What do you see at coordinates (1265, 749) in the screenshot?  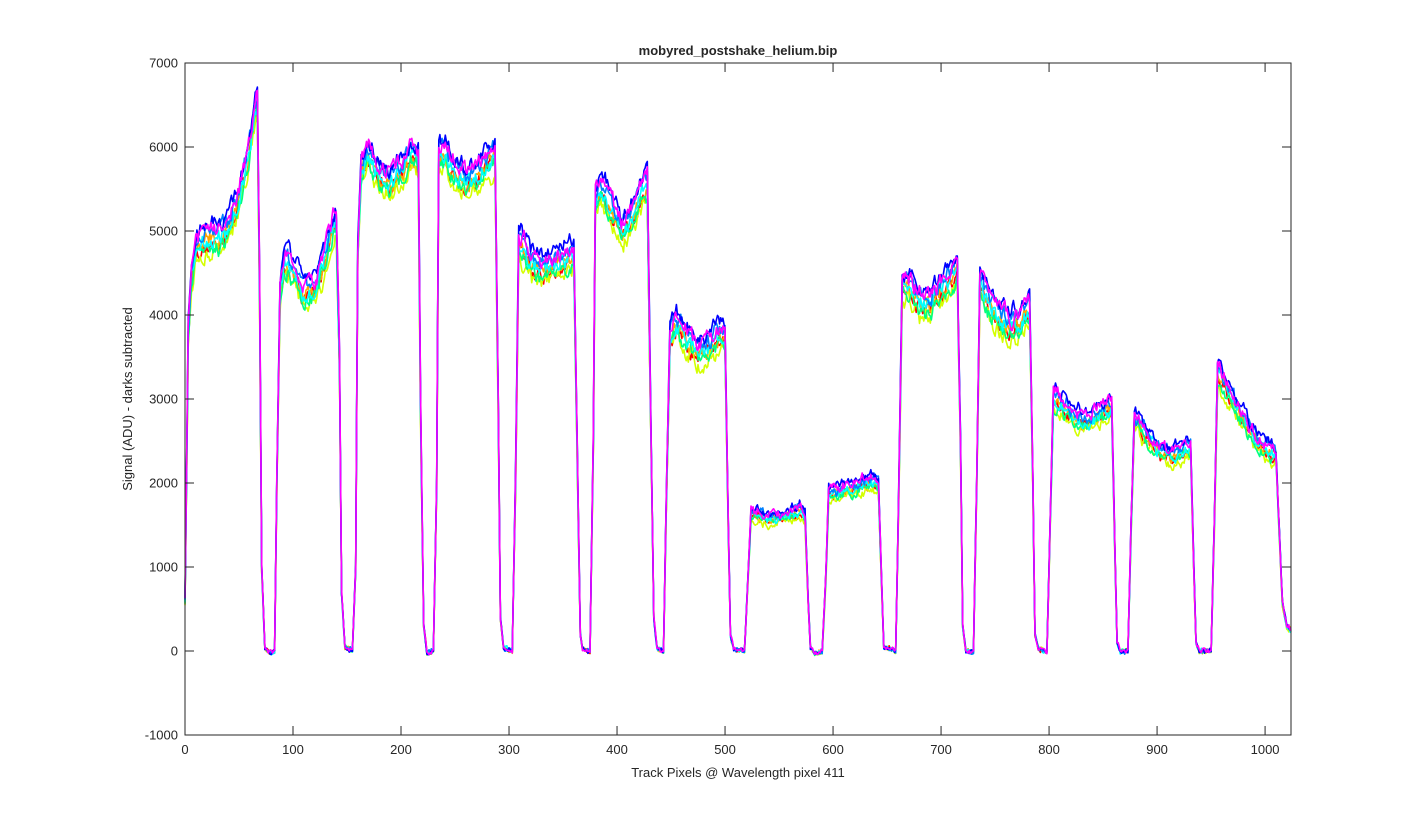 I see `x-tick-label: 1000` at bounding box center [1265, 749].